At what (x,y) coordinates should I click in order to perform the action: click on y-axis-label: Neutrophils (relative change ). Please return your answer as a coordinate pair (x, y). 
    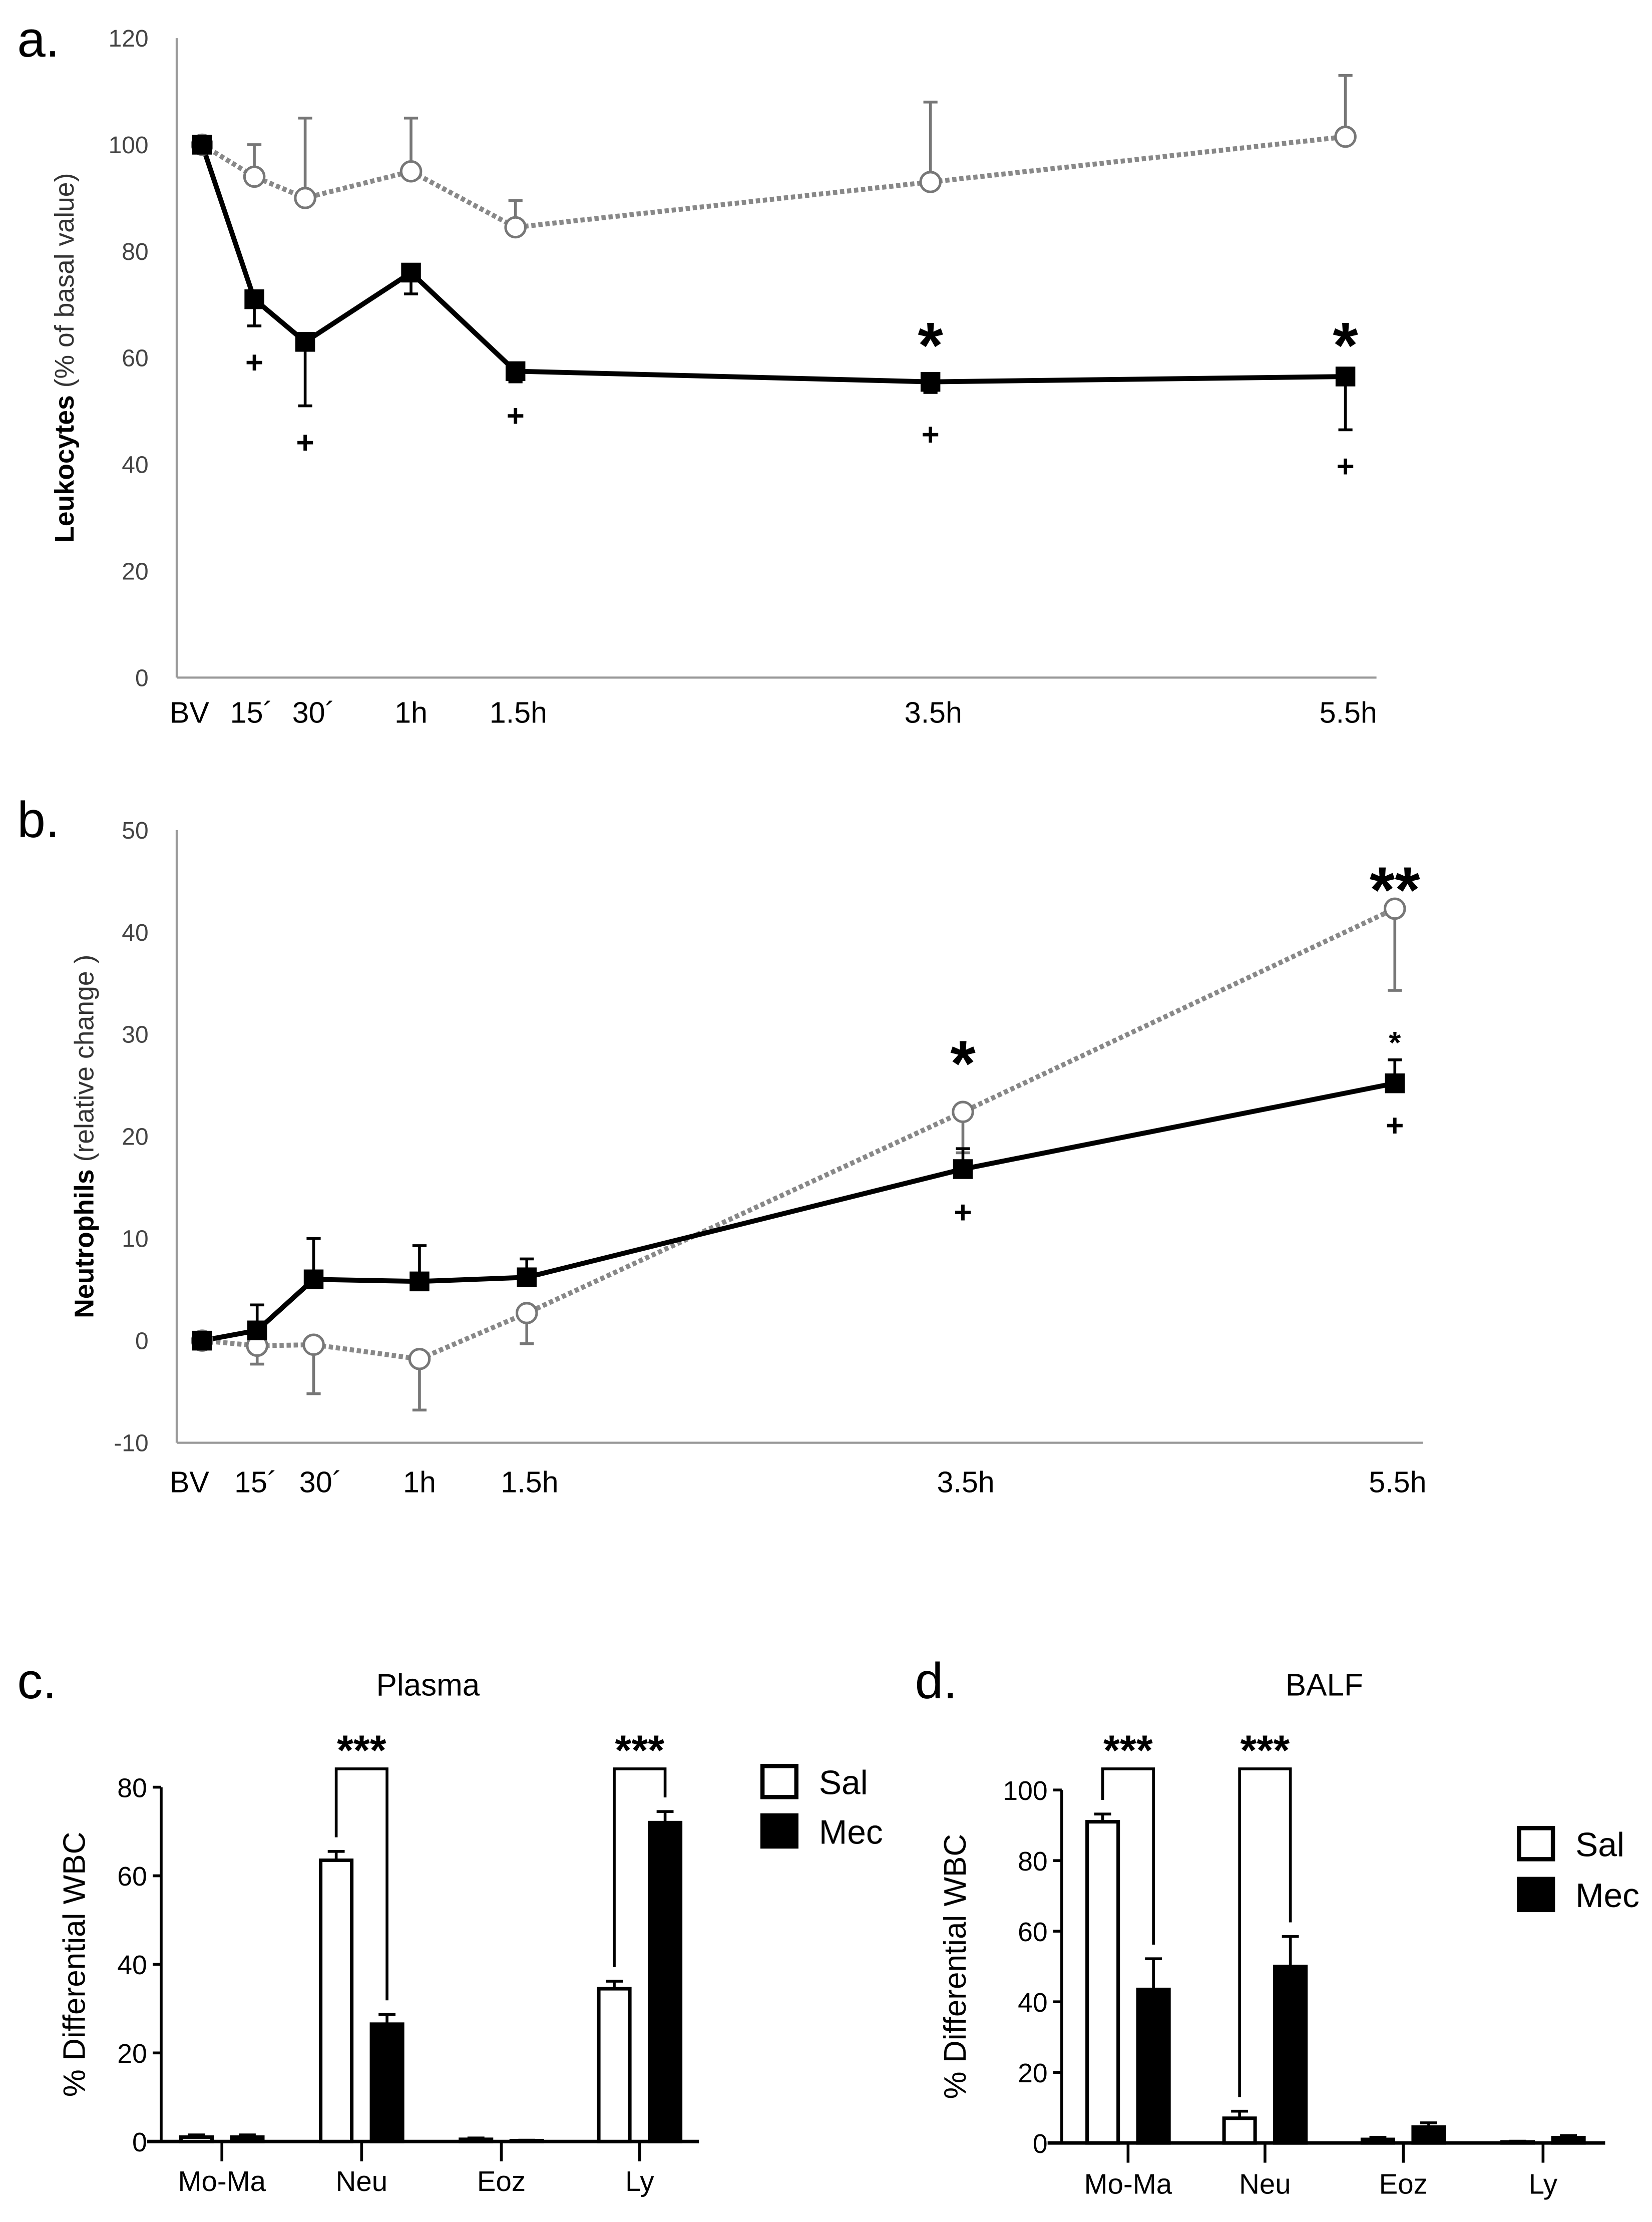
    Looking at the image, I should click on (85, 1136).